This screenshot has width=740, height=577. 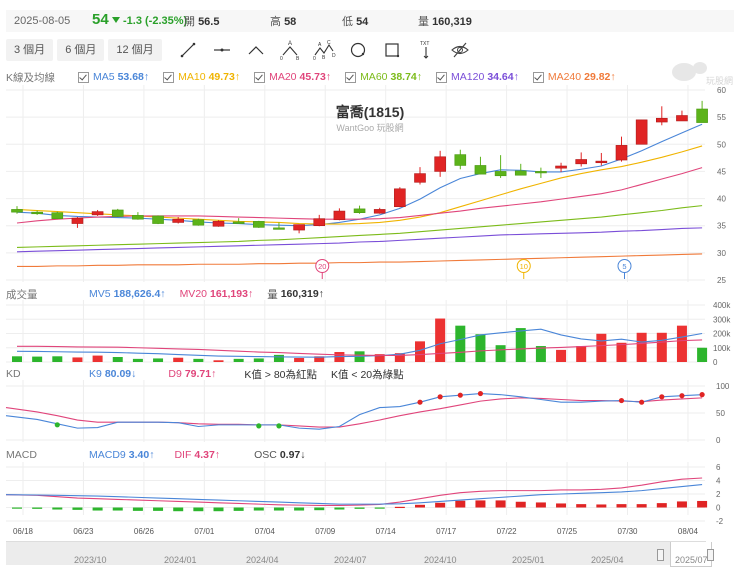 I want to click on svg-text: 45, so click(x=721, y=171).